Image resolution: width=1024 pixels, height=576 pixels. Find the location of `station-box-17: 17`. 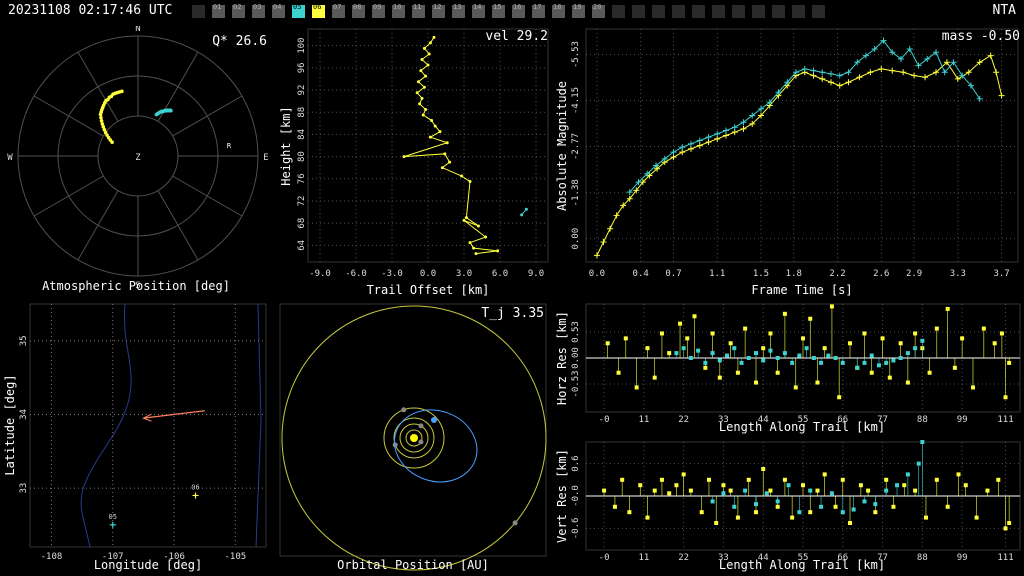

station-box-17: 17 is located at coordinates (538, 10).